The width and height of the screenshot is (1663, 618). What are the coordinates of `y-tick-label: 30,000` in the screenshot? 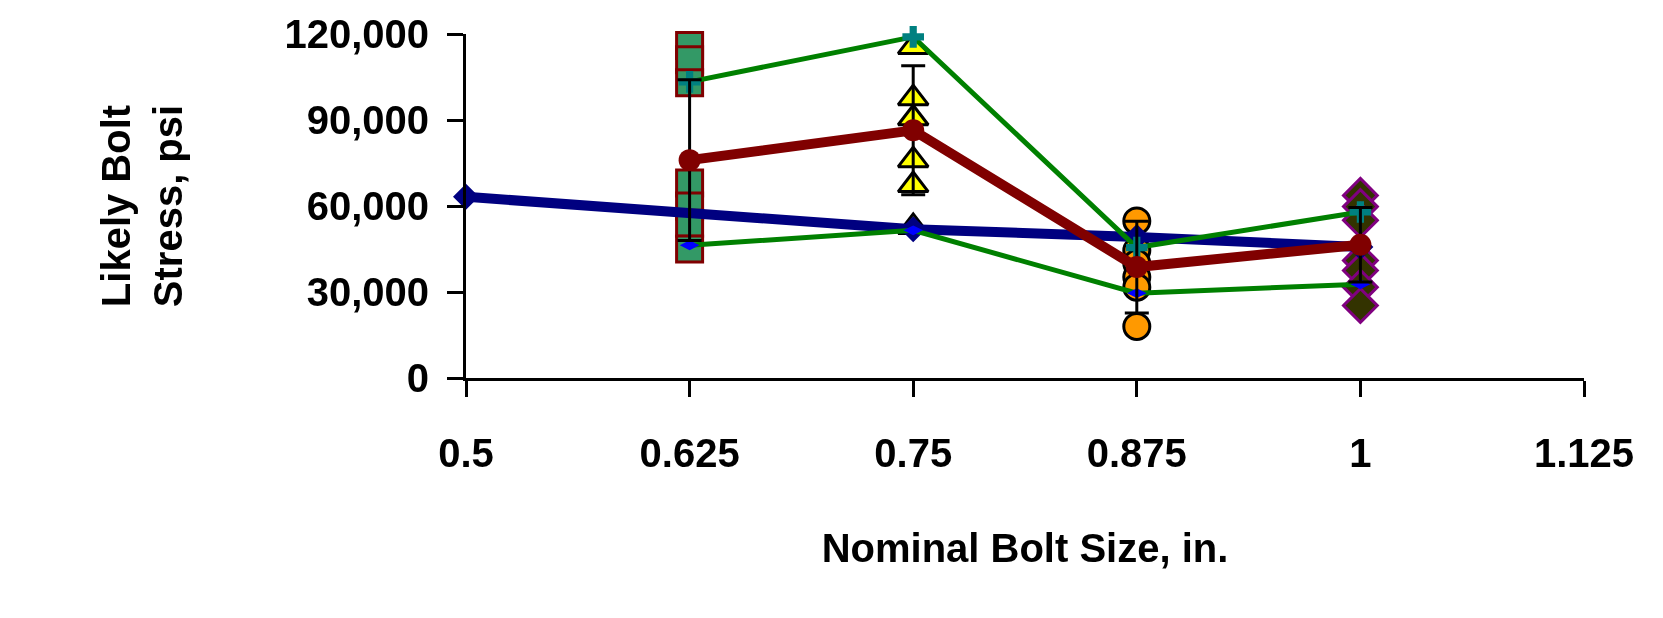 It's located at (367, 292).